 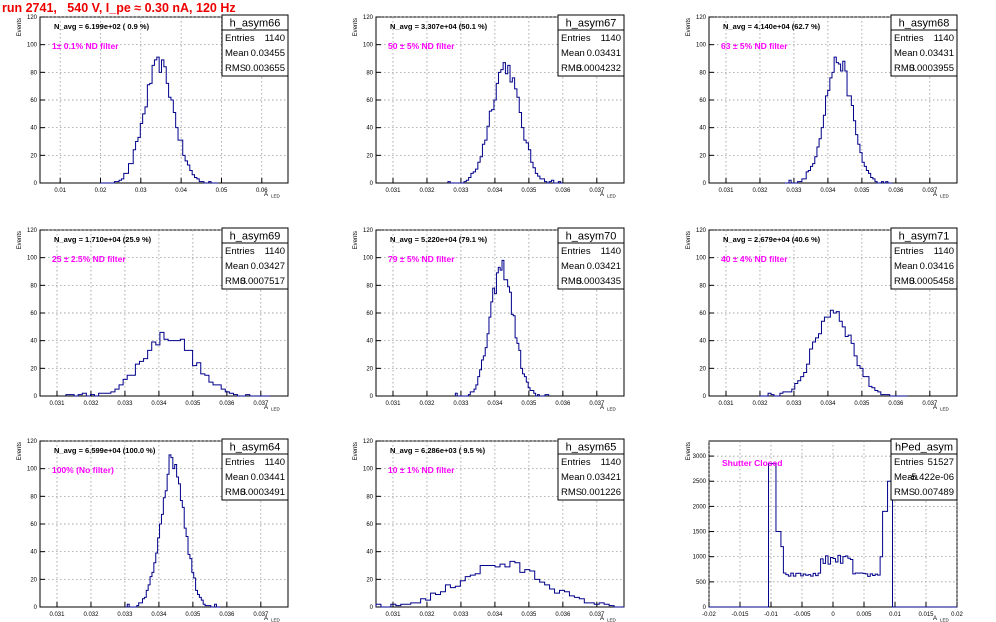 What do you see at coordinates (754, 259) in the screenshot?
I see `filter-annotation: 40 ± 4% ND filter` at bounding box center [754, 259].